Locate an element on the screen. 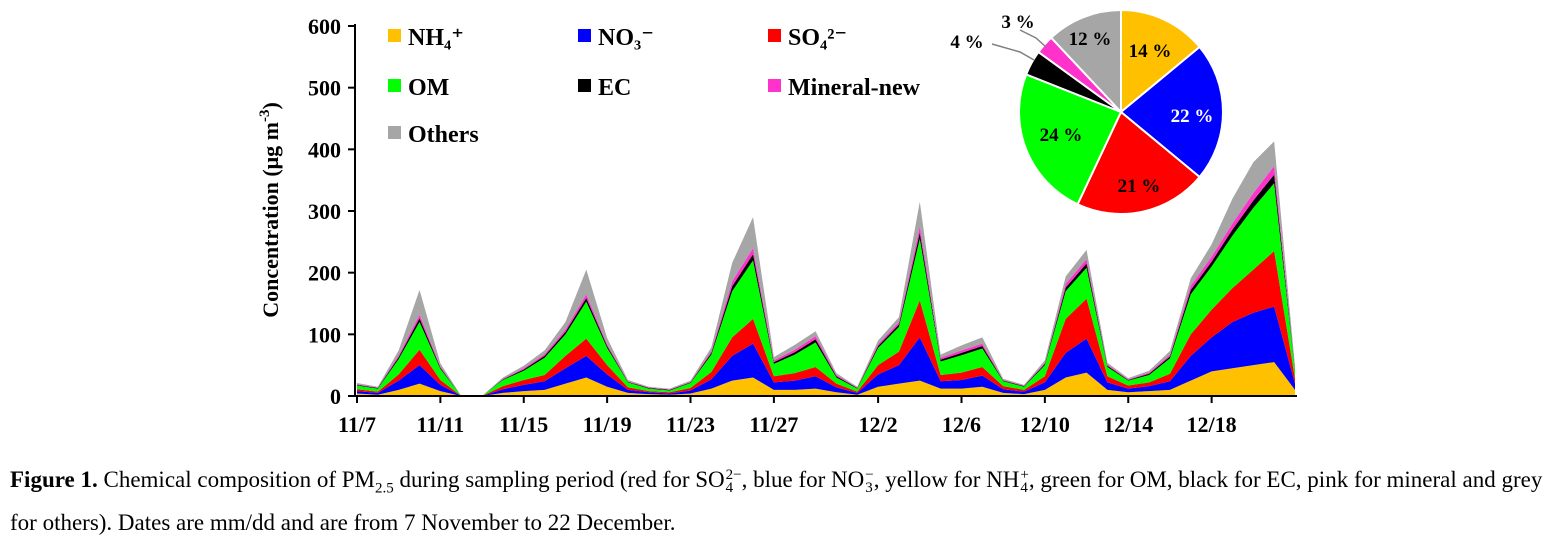  caption-no3-sup: − is located at coordinates (869, 474).